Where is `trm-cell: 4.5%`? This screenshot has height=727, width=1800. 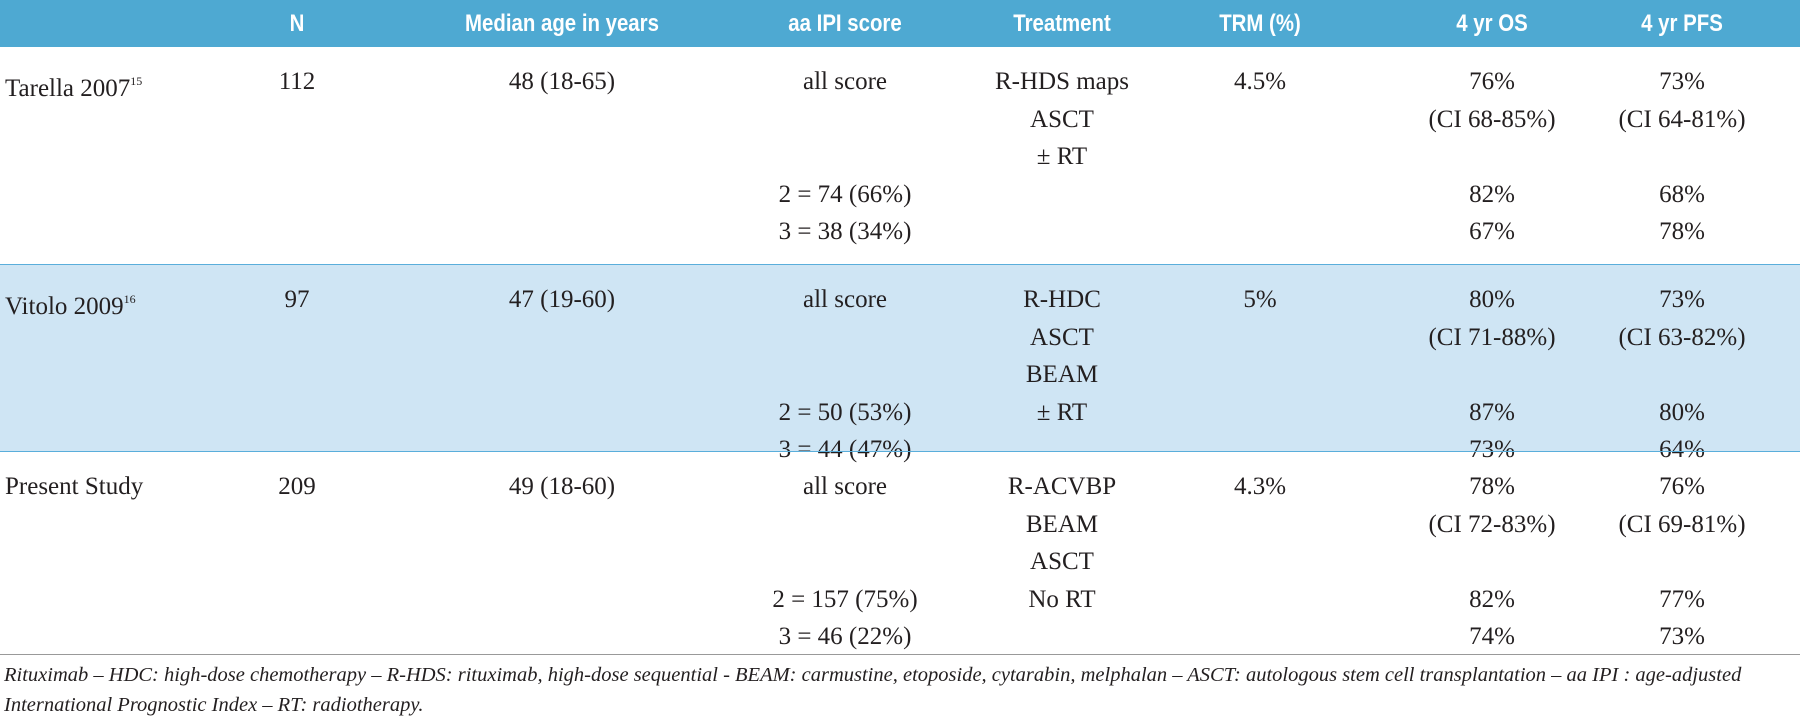 trm-cell: 4.5% is located at coordinates (1260, 81).